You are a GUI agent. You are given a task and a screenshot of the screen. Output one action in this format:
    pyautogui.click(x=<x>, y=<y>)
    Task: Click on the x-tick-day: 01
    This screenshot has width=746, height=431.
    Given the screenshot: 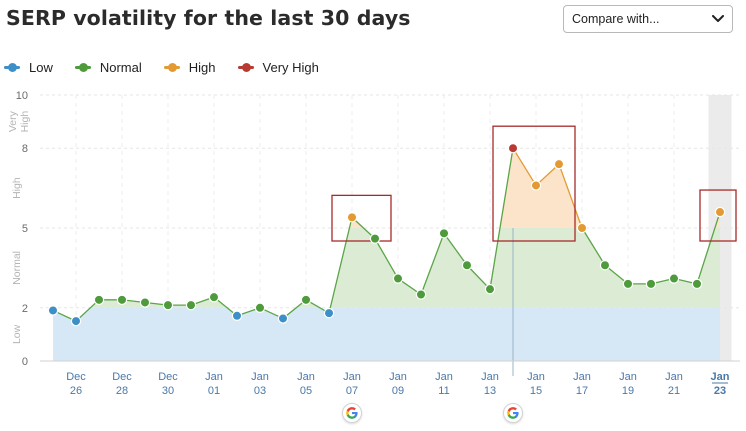 What is the action you would take?
    pyautogui.click(x=214, y=391)
    